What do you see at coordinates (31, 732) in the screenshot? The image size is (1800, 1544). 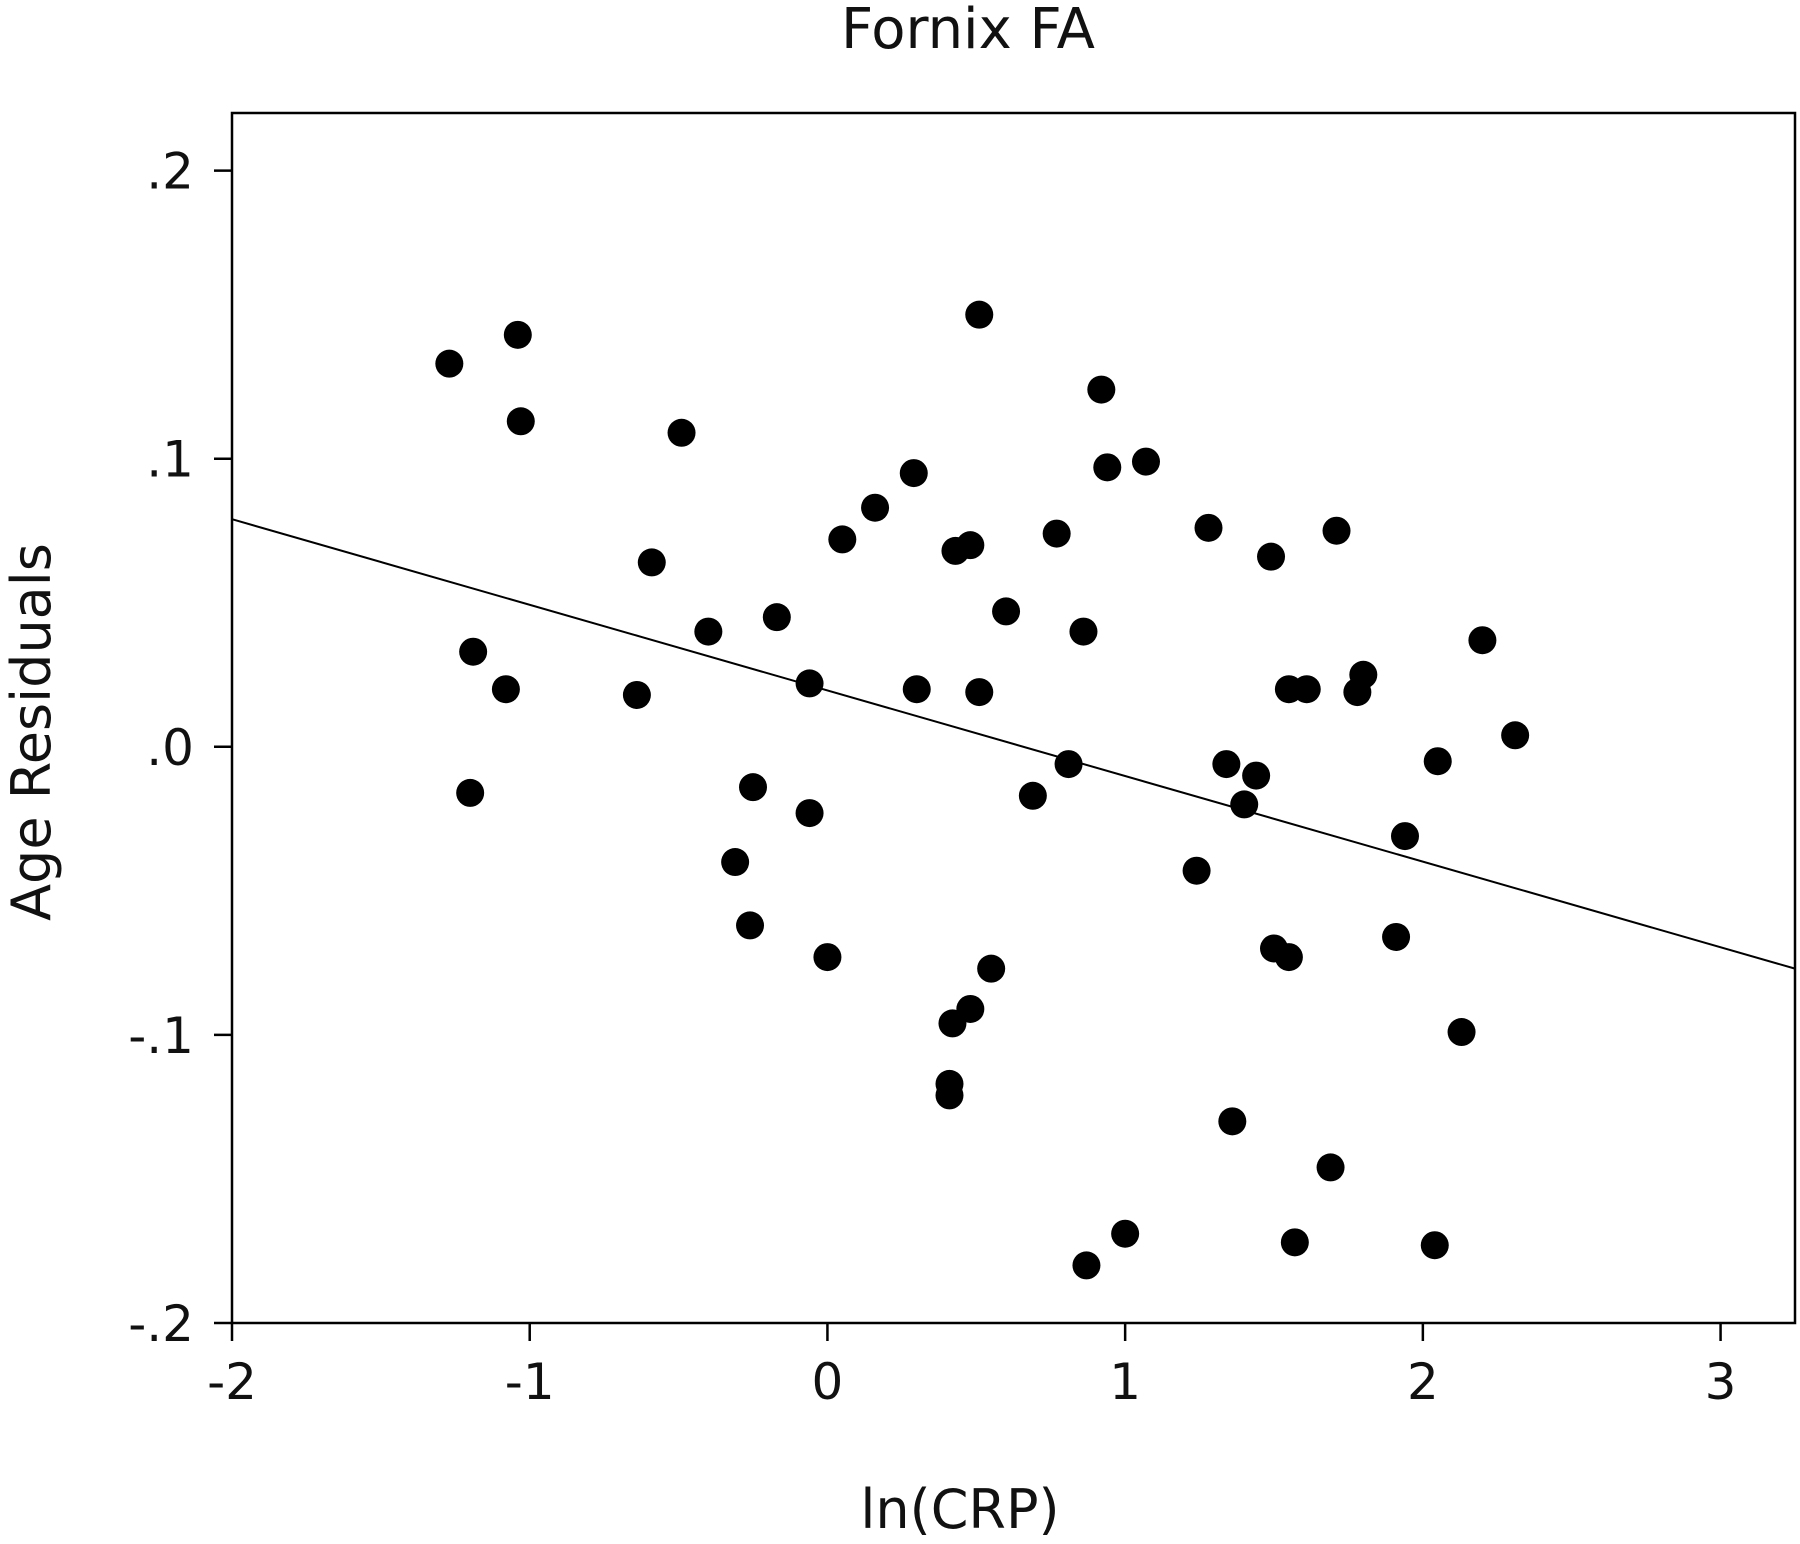 I see `y-axis-label: Age Residuals` at bounding box center [31, 732].